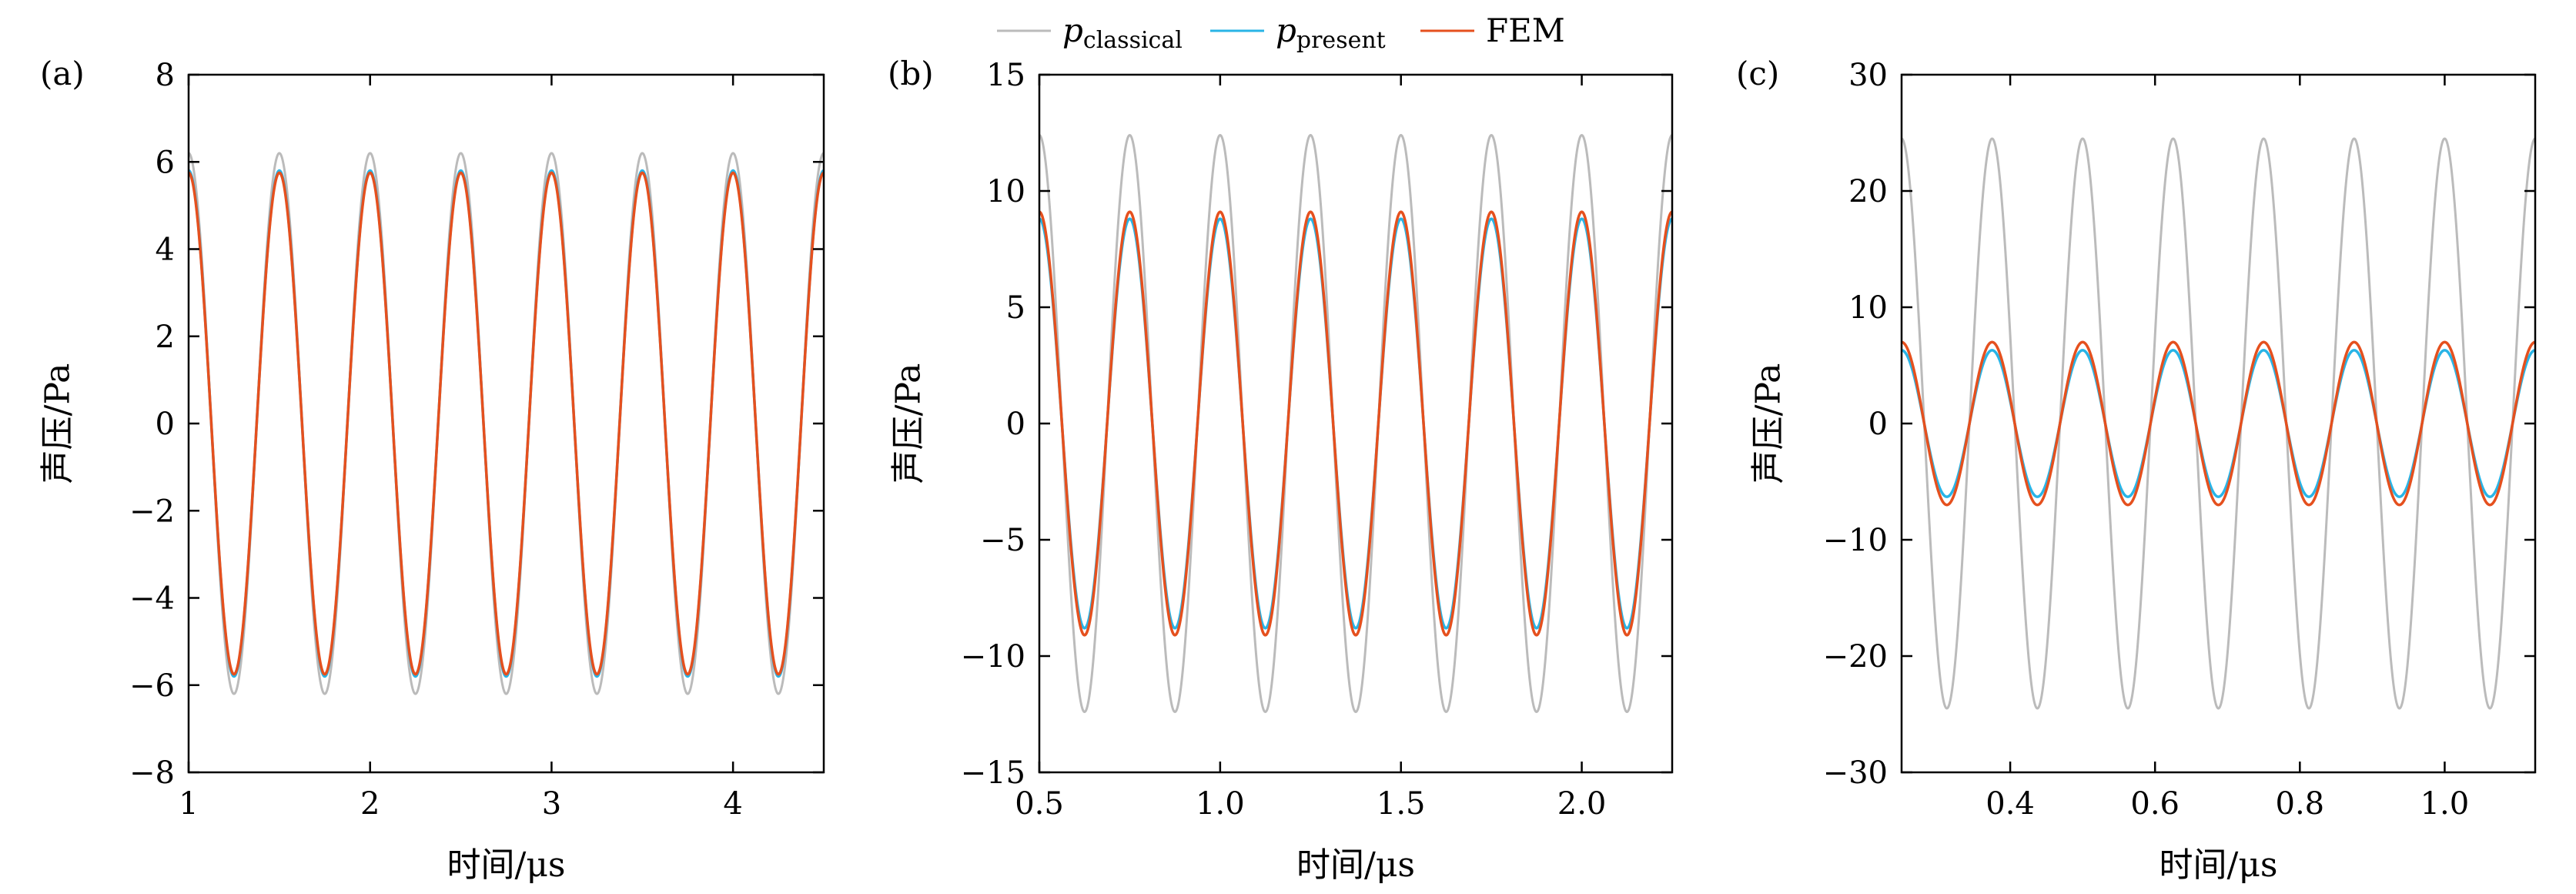 The image size is (2576, 894). What do you see at coordinates (165, 424) in the screenshot?
I see `y-tick-label-a: 0` at bounding box center [165, 424].